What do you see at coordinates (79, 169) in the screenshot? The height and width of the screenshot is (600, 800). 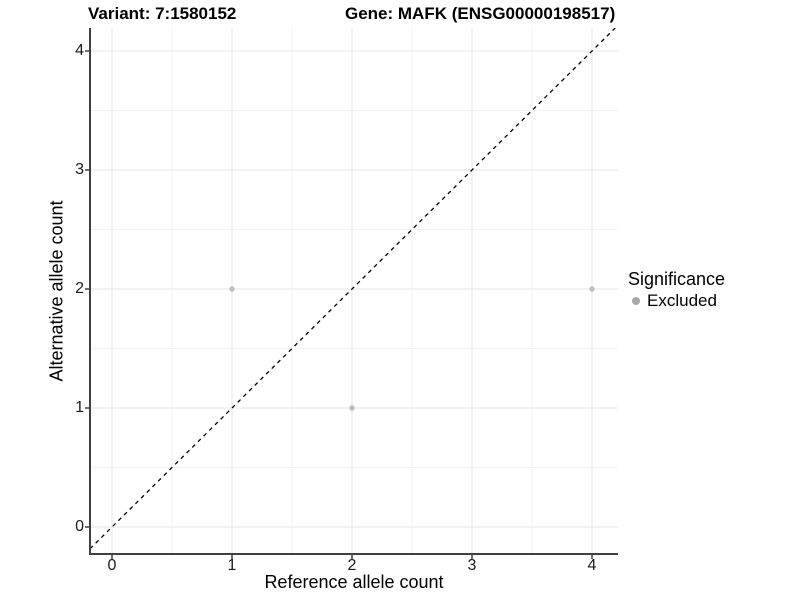 I see `y-tick-label: 3` at bounding box center [79, 169].